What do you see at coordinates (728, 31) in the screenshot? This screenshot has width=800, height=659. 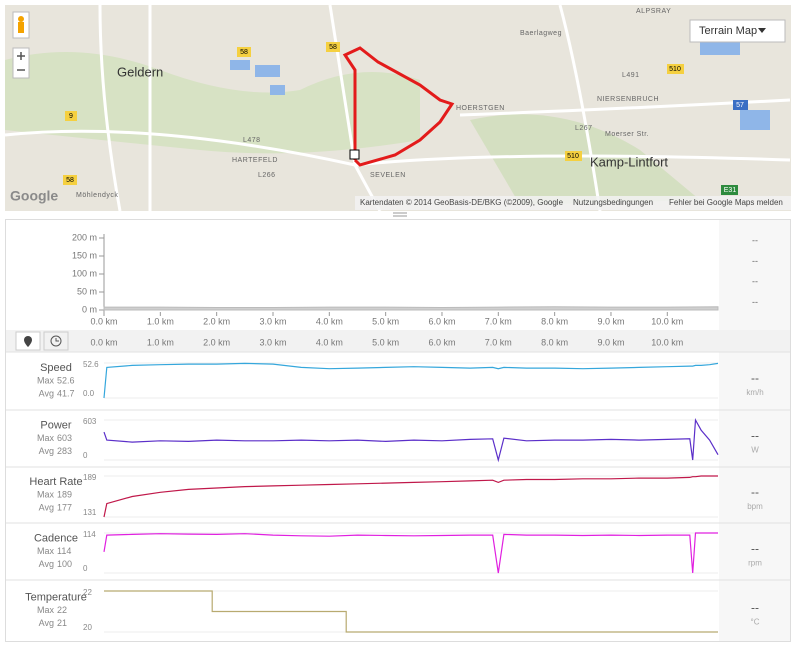 I see `map-type-label: Terrain Map` at bounding box center [728, 31].